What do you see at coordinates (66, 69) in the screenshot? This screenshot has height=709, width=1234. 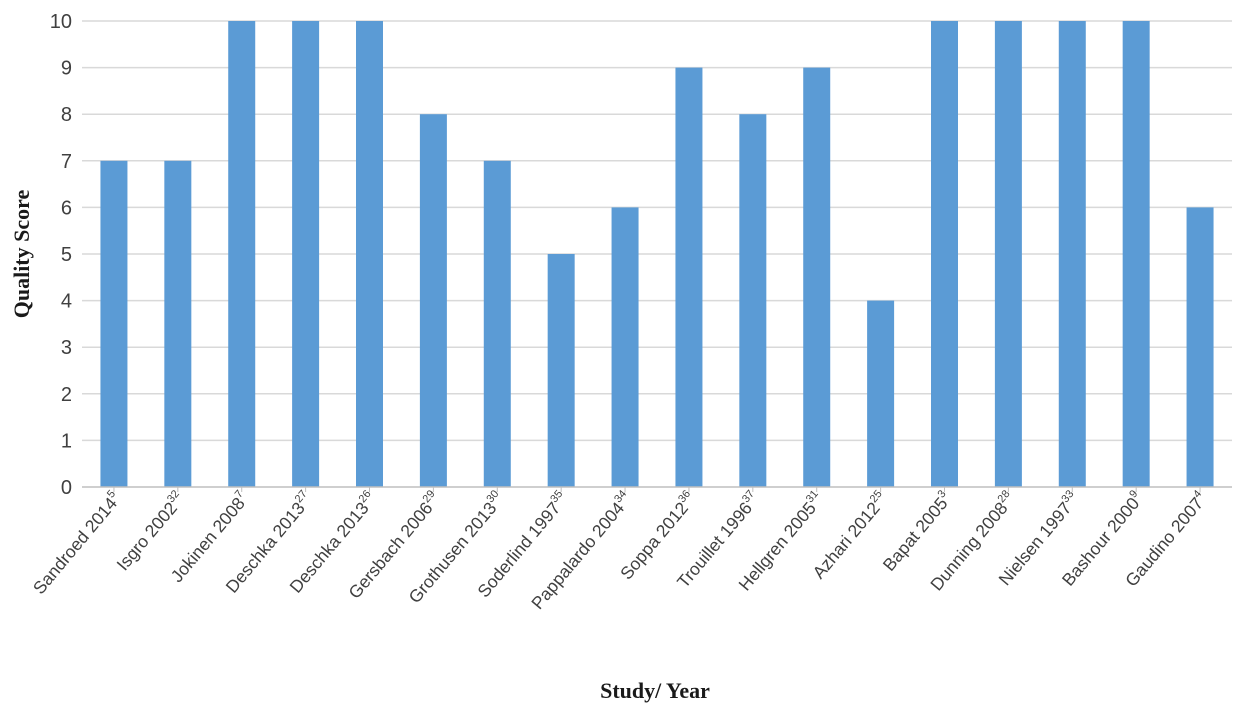 I see `y-tick-label: 9` at bounding box center [66, 69].